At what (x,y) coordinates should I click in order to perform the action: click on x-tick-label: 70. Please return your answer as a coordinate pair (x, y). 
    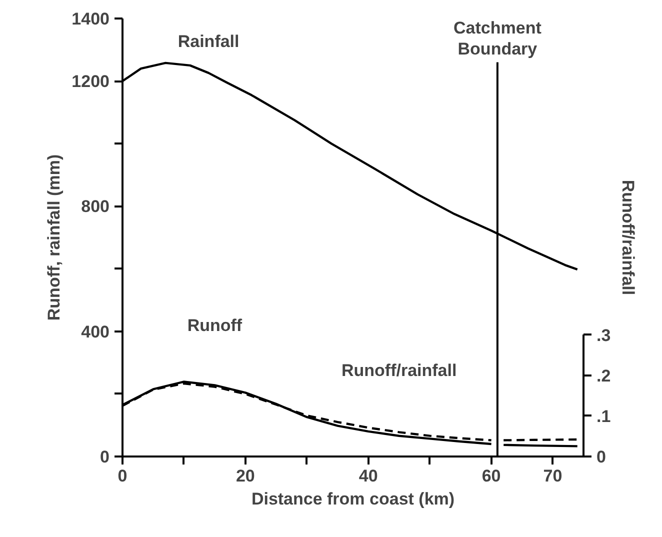
    Looking at the image, I should click on (552, 476).